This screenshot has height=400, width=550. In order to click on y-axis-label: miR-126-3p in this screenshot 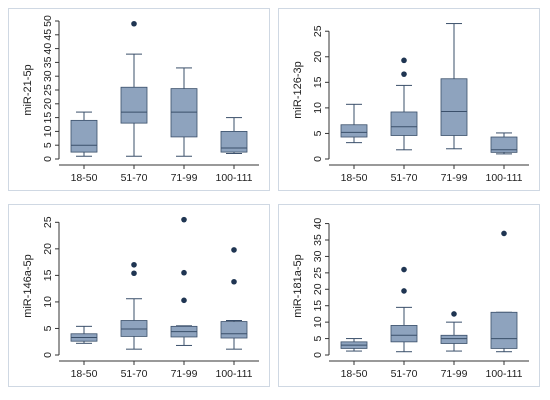, I will do `click(298, 89)`.